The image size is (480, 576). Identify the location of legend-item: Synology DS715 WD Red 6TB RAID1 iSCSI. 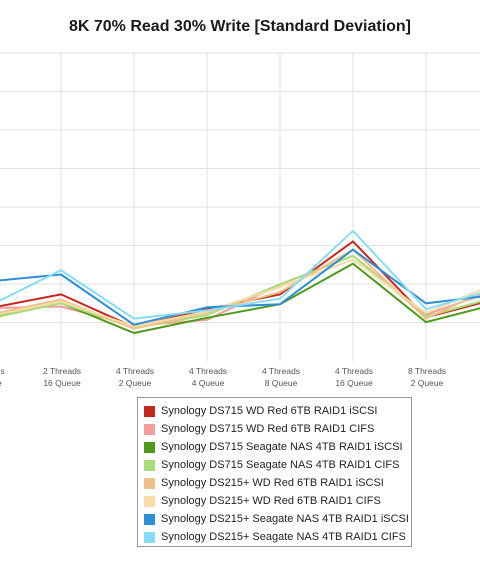
(274, 411).